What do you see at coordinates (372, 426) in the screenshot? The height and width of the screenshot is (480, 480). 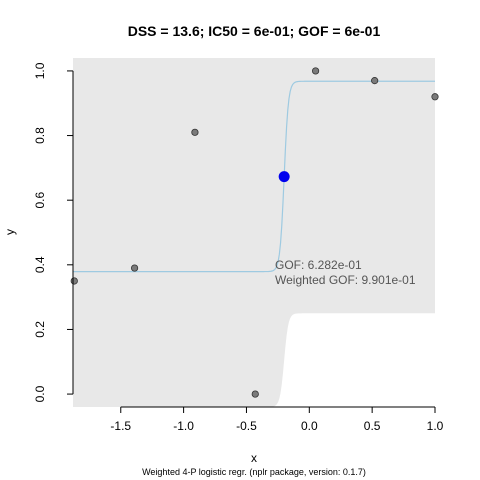 I see `x-tick-label: 0.5` at bounding box center [372, 426].